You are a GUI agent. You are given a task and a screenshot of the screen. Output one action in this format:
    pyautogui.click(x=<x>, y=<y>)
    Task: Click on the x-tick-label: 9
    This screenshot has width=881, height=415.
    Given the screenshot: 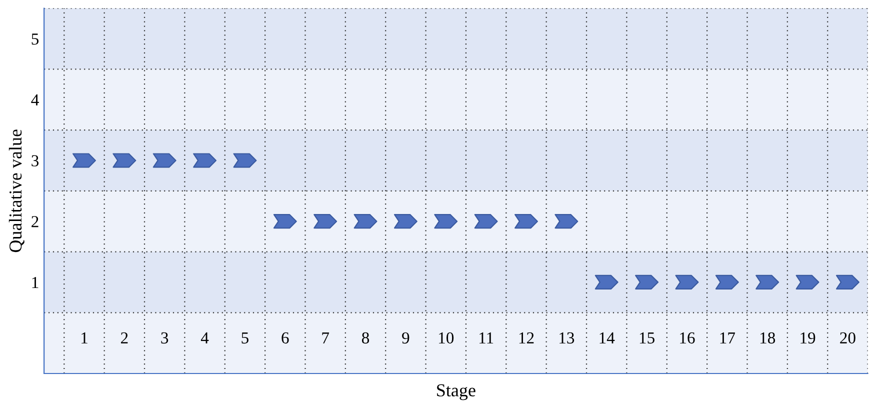 What is the action you would take?
    pyautogui.click(x=406, y=338)
    